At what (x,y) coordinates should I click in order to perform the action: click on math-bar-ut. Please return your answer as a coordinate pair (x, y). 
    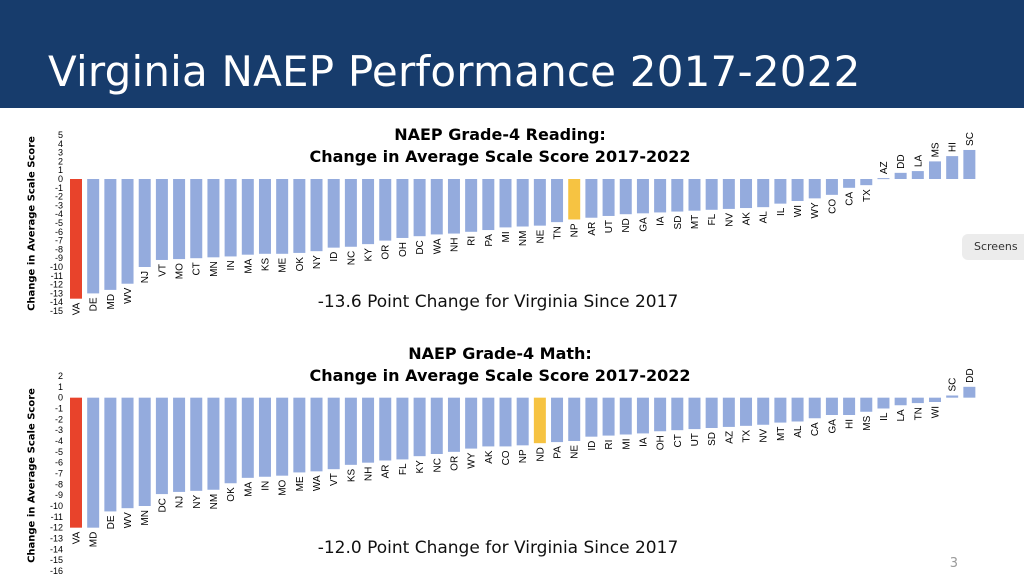
    Looking at the image, I should click on (694, 413).